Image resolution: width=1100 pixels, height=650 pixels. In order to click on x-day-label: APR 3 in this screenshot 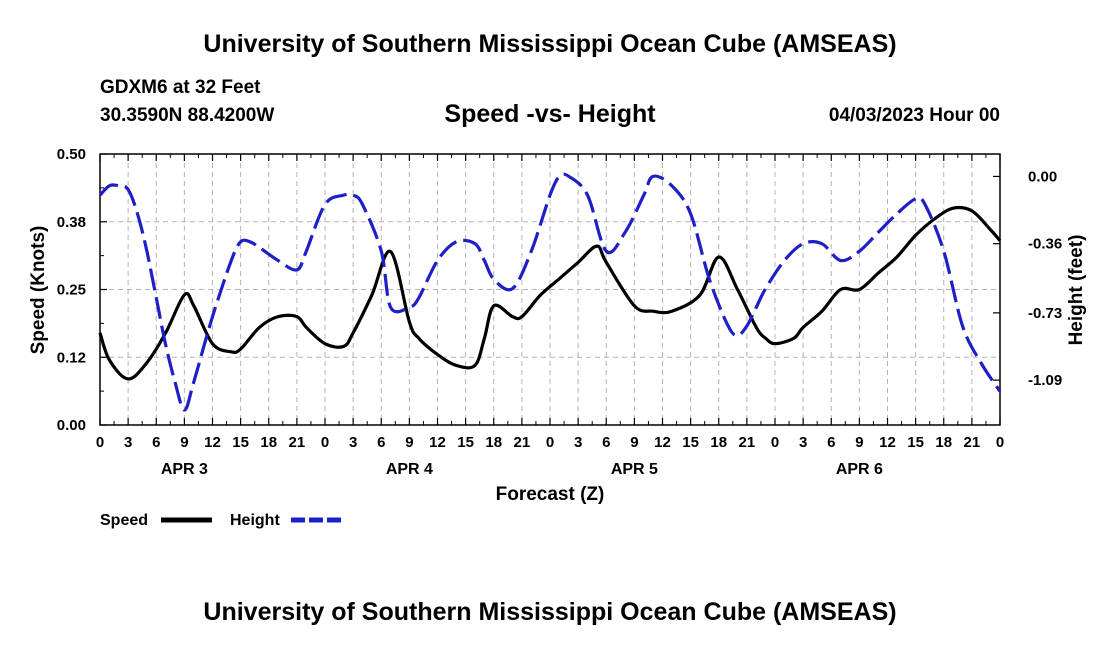, I will do `click(184, 469)`.